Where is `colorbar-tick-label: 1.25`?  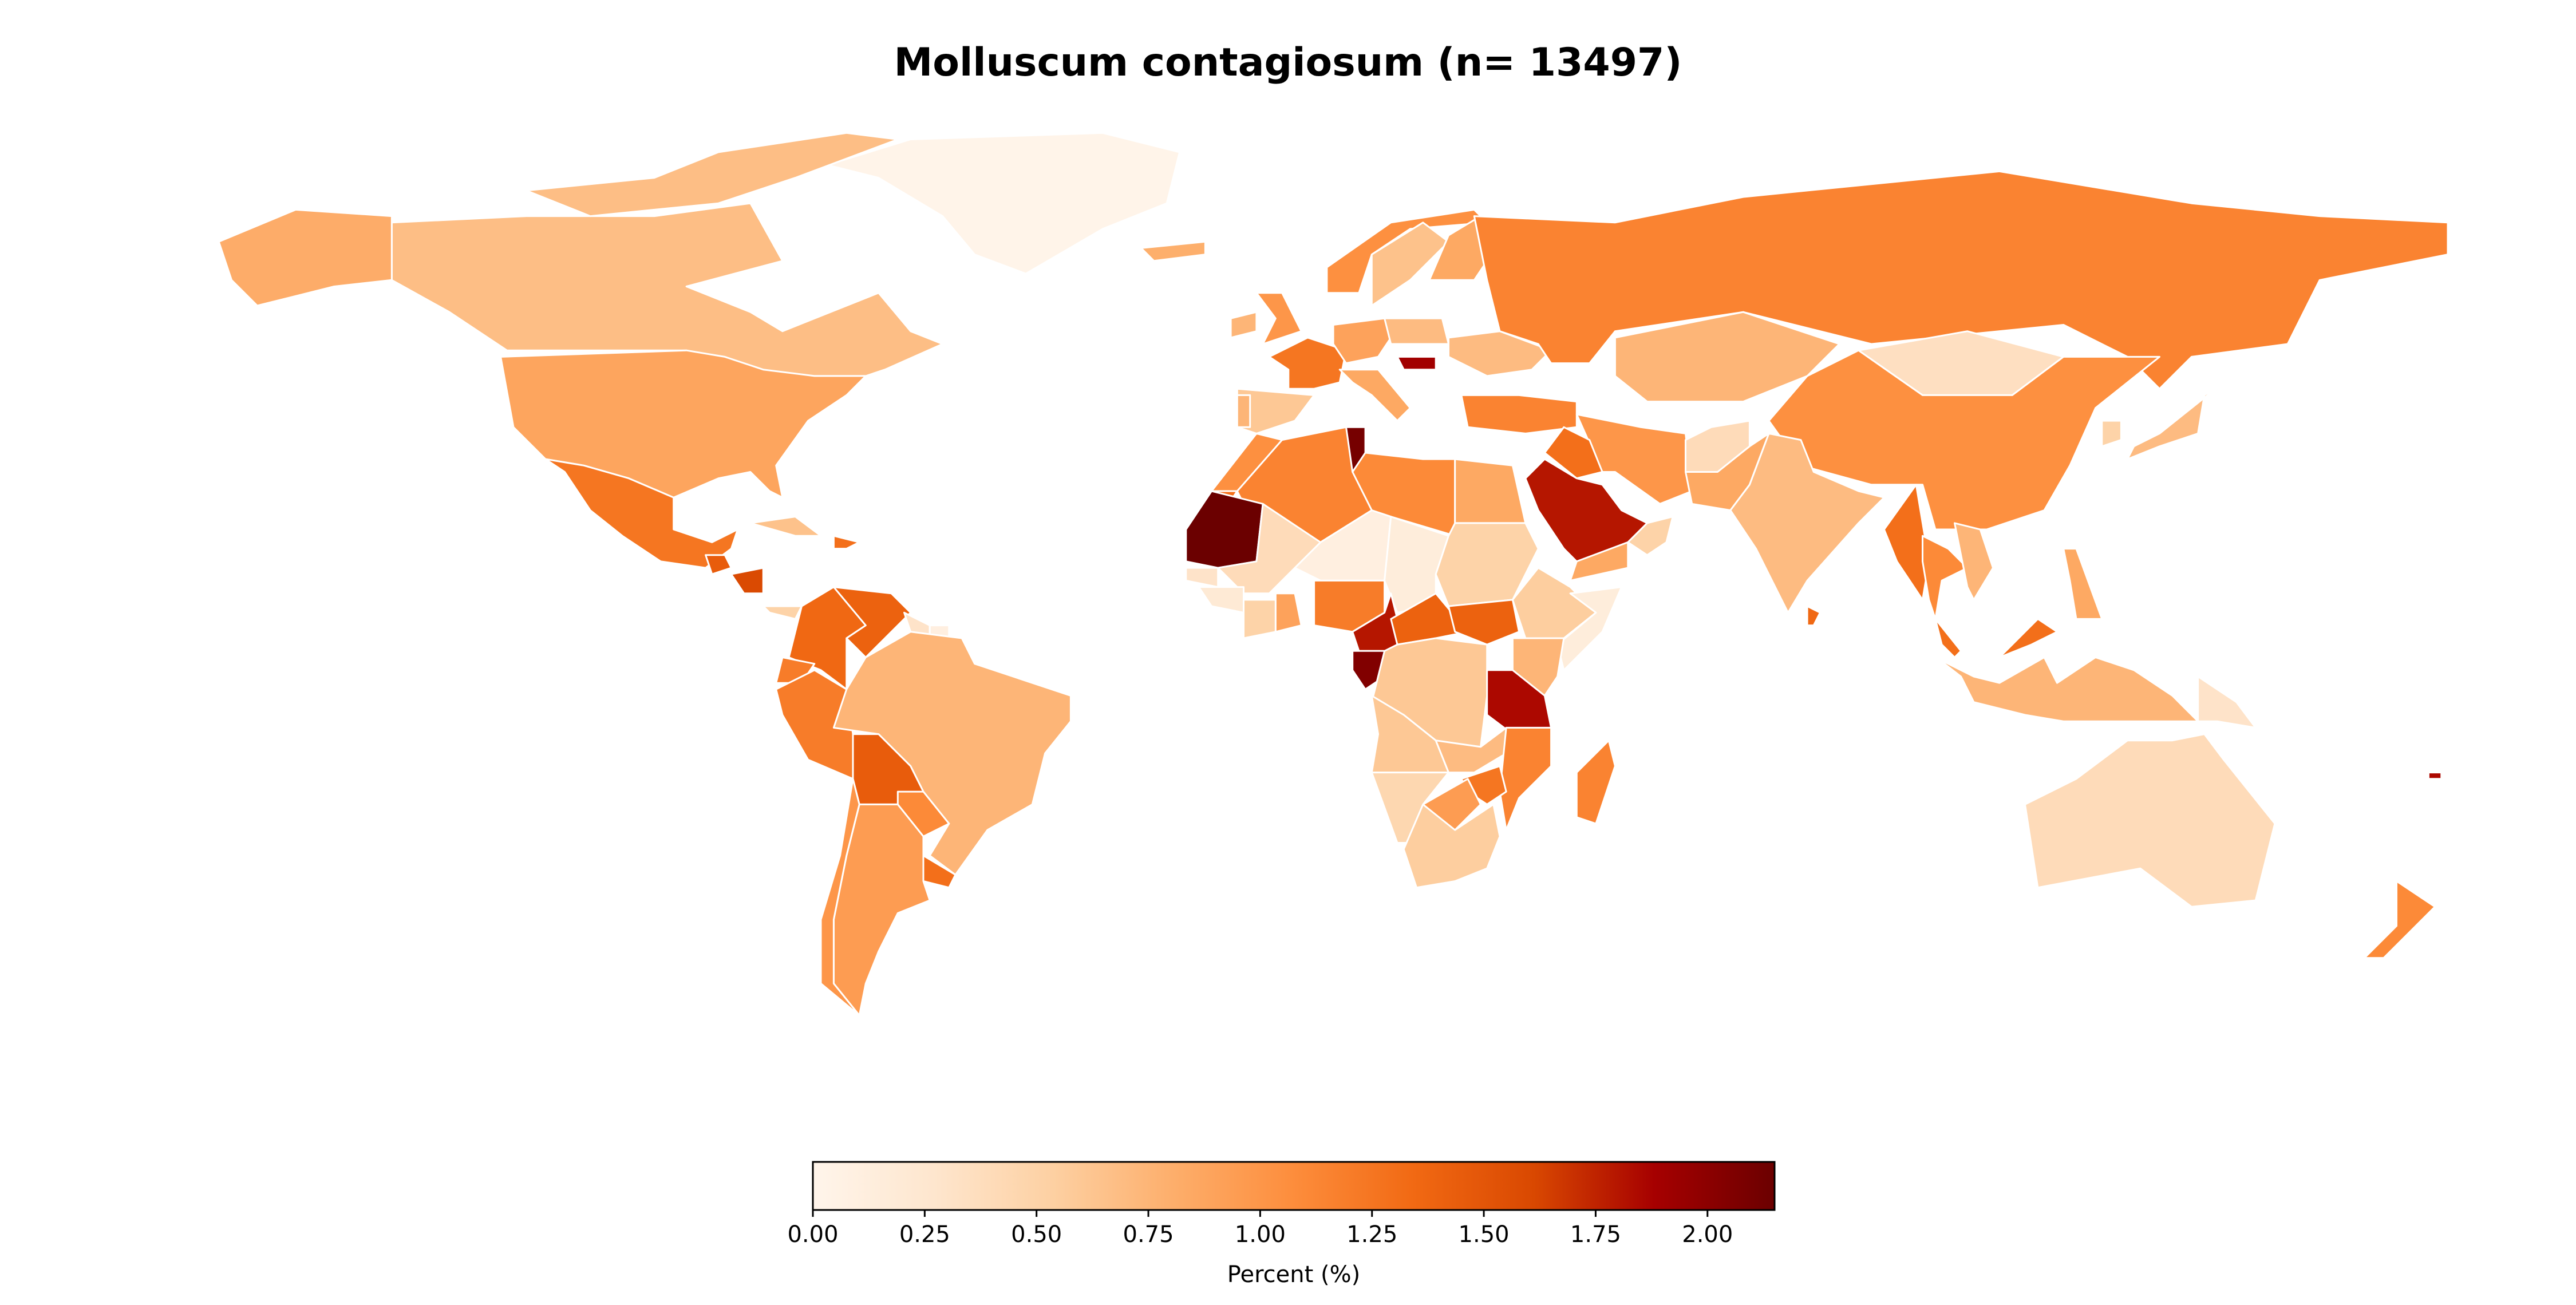 colorbar-tick-label: 1.25 is located at coordinates (1371, 1234).